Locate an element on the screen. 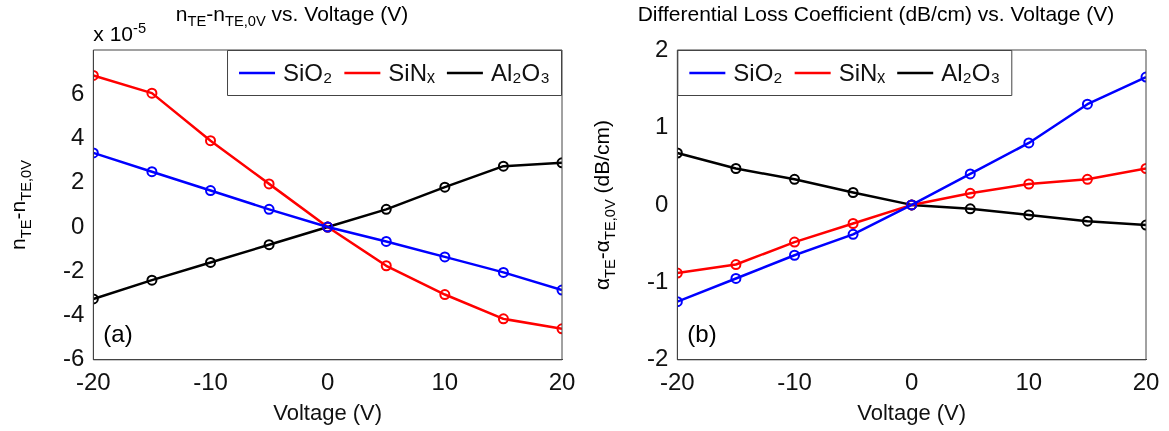 The height and width of the screenshot is (431, 1169). y-tick-label: -4 is located at coordinates (74, 314).